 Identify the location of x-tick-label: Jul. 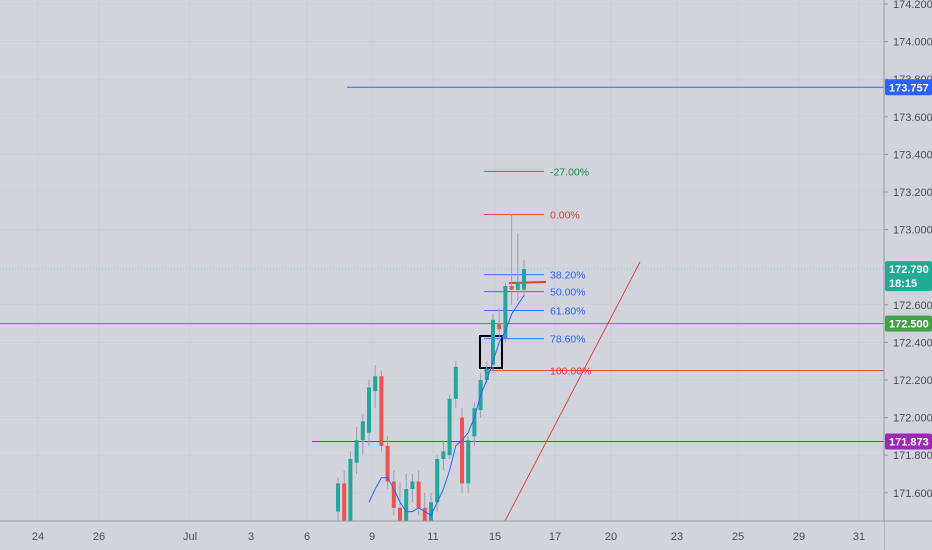
(190, 537).